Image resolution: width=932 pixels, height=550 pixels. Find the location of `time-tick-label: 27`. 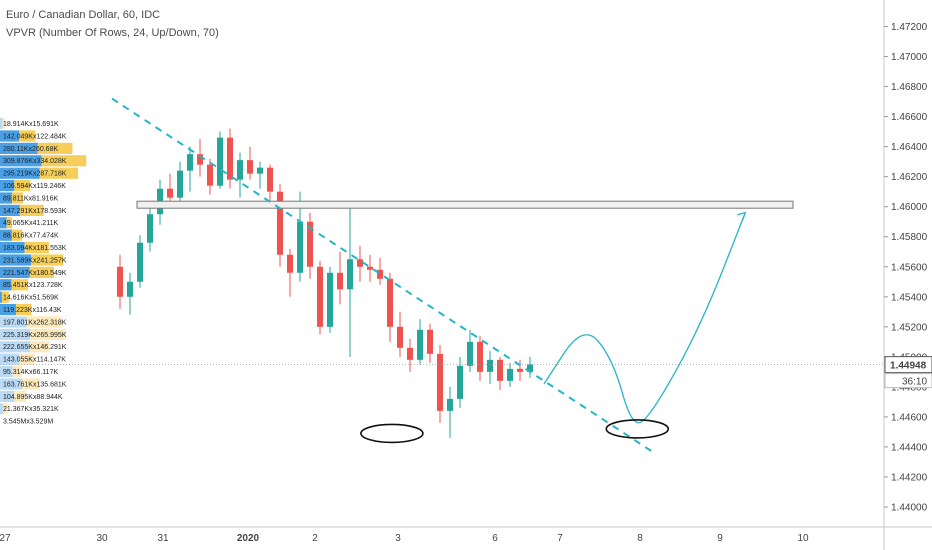

time-tick-label: 27 is located at coordinates (5, 538).